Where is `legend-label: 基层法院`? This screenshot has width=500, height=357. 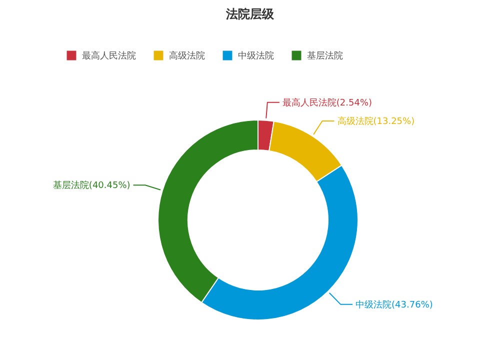
legend-label: 基层法院 is located at coordinates (325, 56).